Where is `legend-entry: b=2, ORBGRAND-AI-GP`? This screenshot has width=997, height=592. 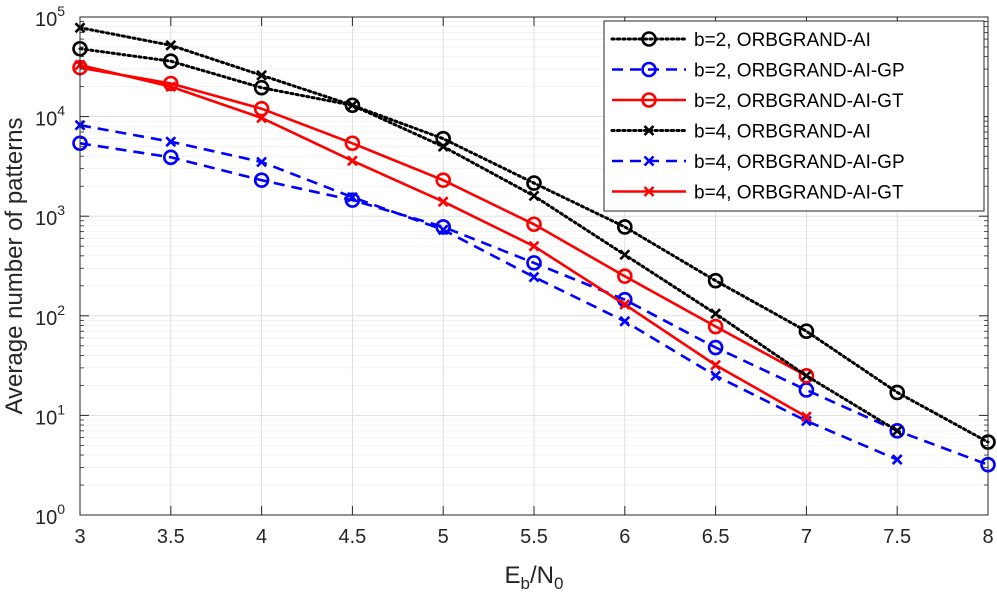
legend-entry: b=2, ORBGRAND-AI-GP is located at coordinates (758, 71).